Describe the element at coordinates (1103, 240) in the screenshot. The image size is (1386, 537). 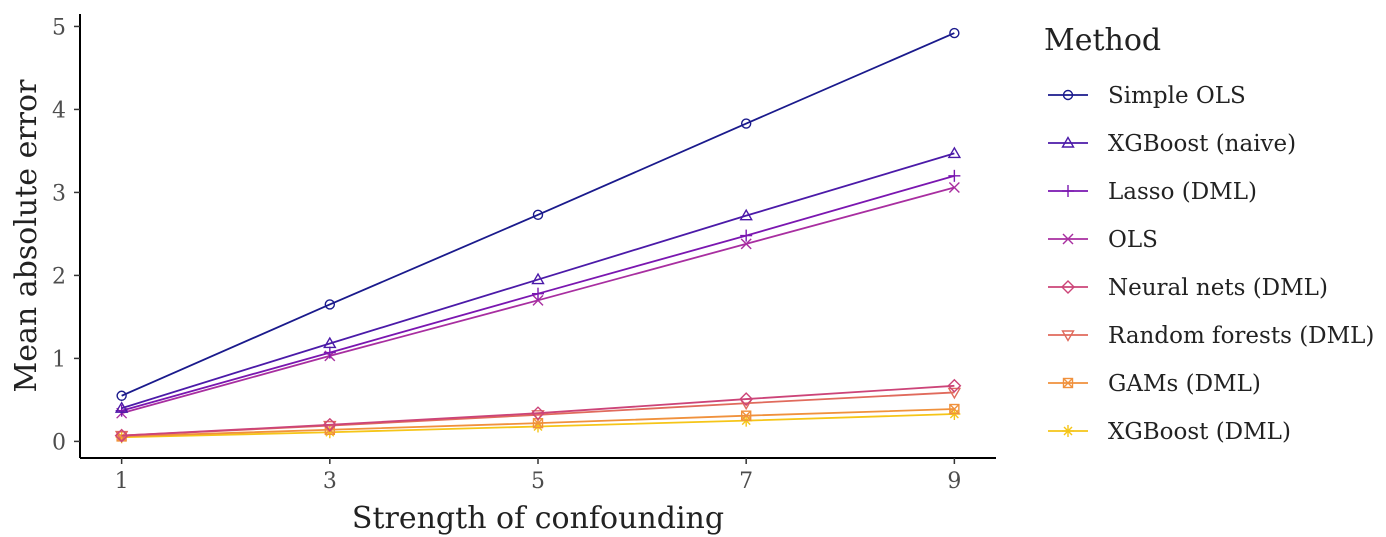
I see `legend-item: OLS` at that location.